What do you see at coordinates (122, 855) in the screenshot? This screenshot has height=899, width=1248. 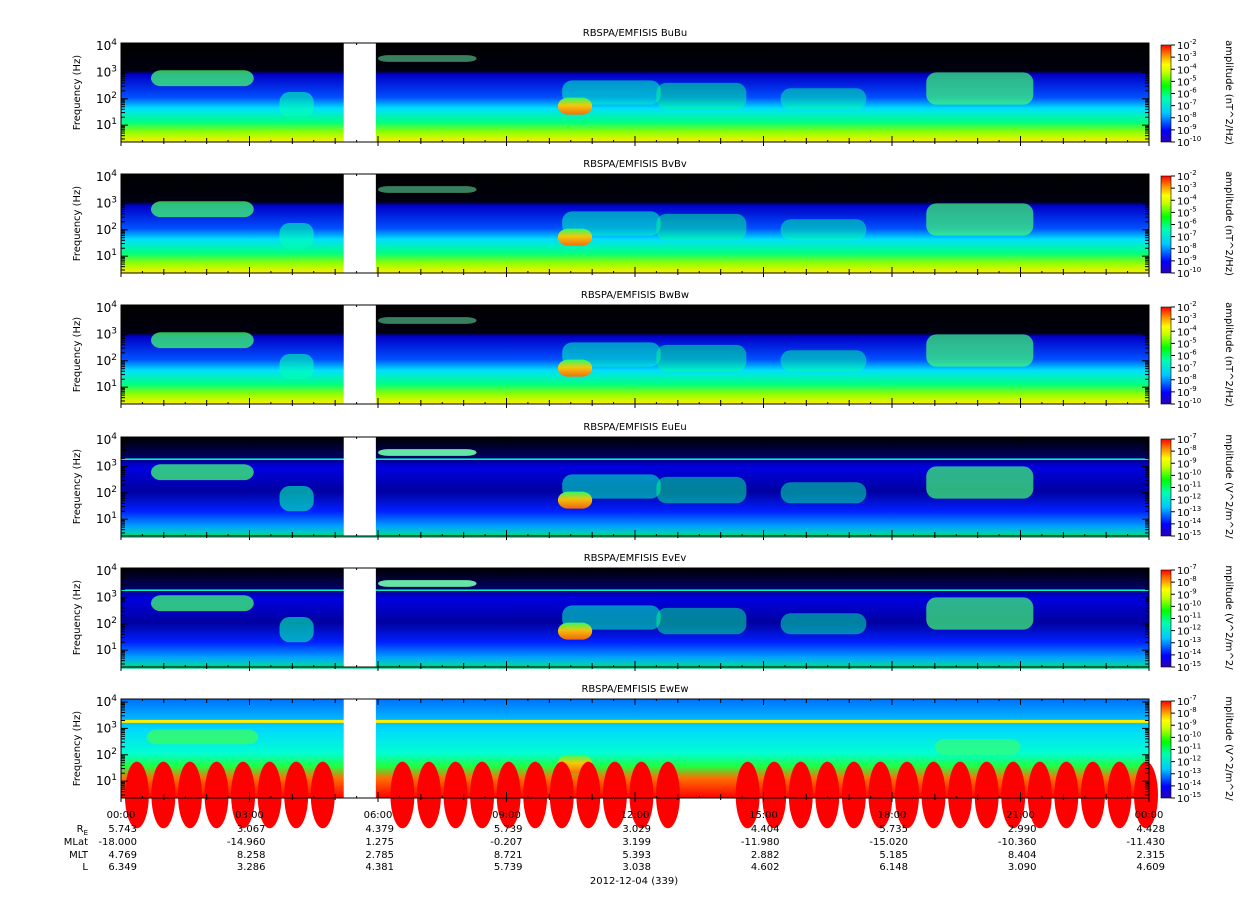 I see `ephemeris-value: 4.769` at bounding box center [122, 855].